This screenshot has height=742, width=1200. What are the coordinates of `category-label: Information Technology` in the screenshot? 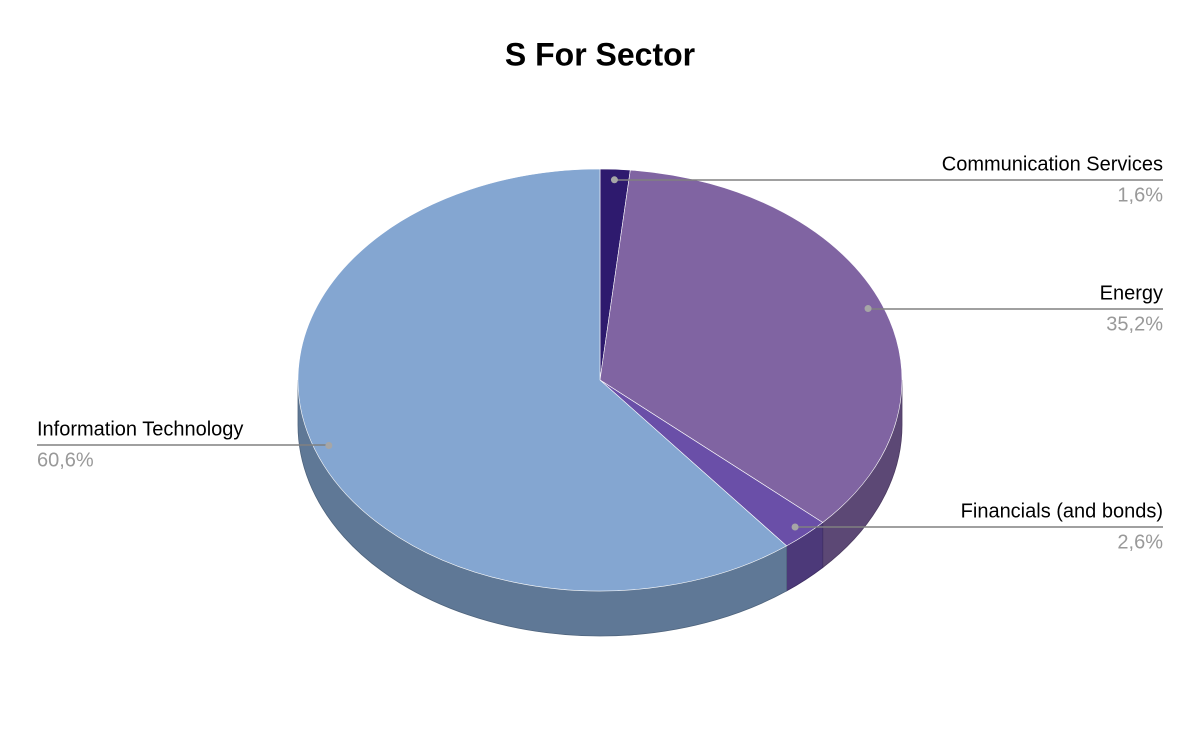 It's located at (140, 429).